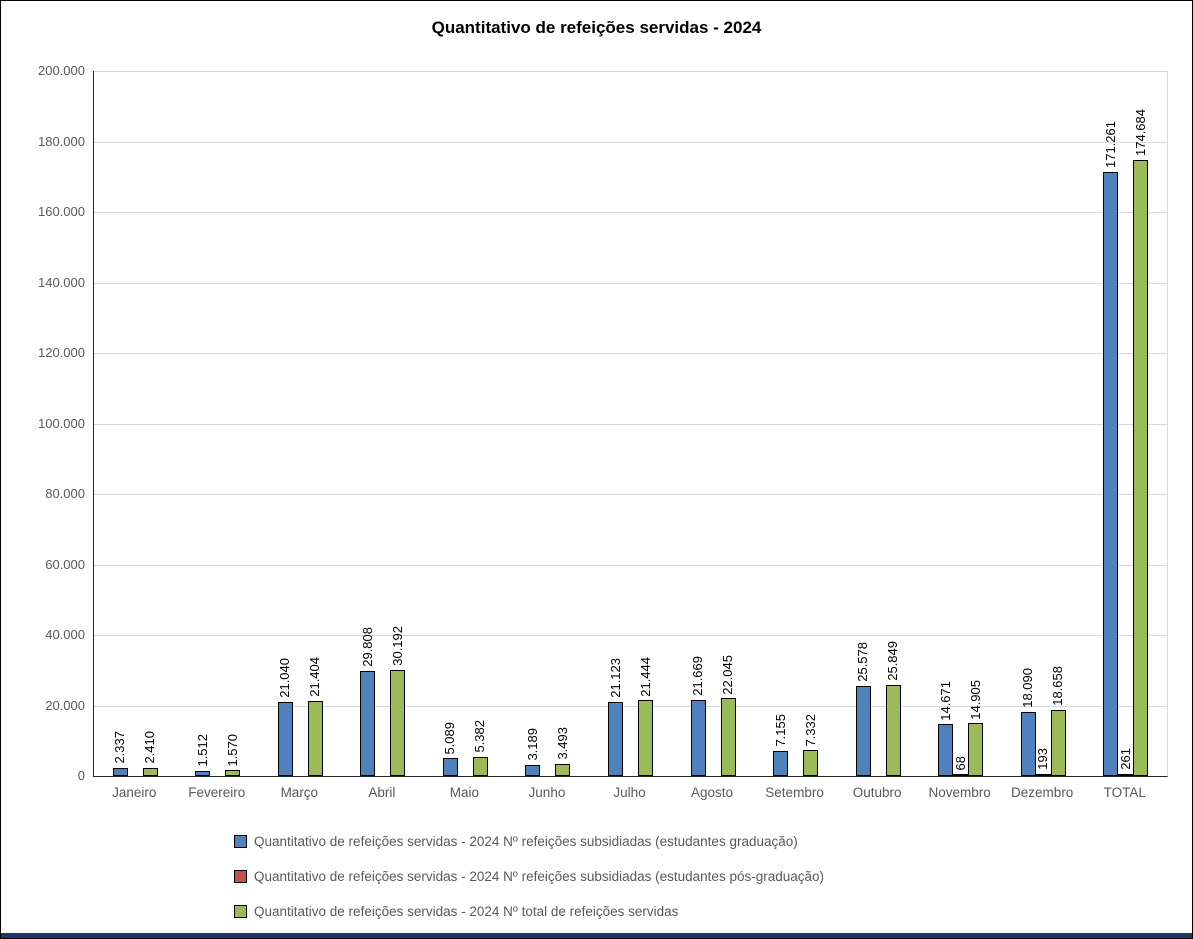 This screenshot has width=1193, height=939. I want to click on x-axis-tick-label: Agosto, so click(712, 792).